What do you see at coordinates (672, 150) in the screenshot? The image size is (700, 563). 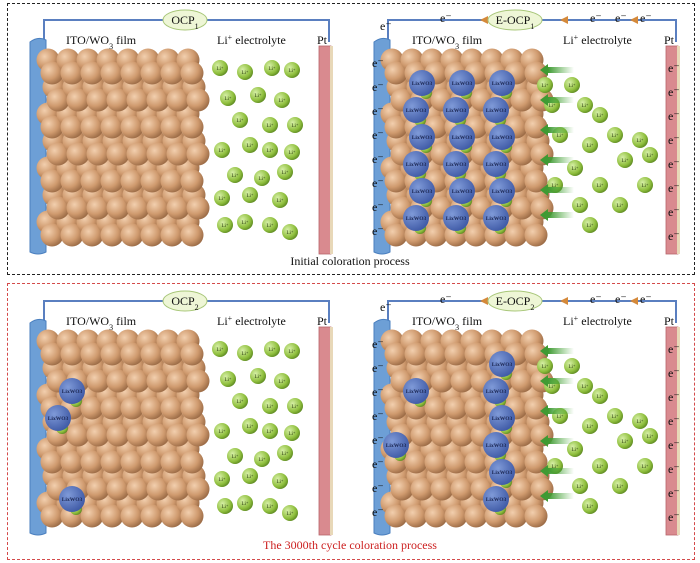 I see `pt-electrode` at bounding box center [672, 150].